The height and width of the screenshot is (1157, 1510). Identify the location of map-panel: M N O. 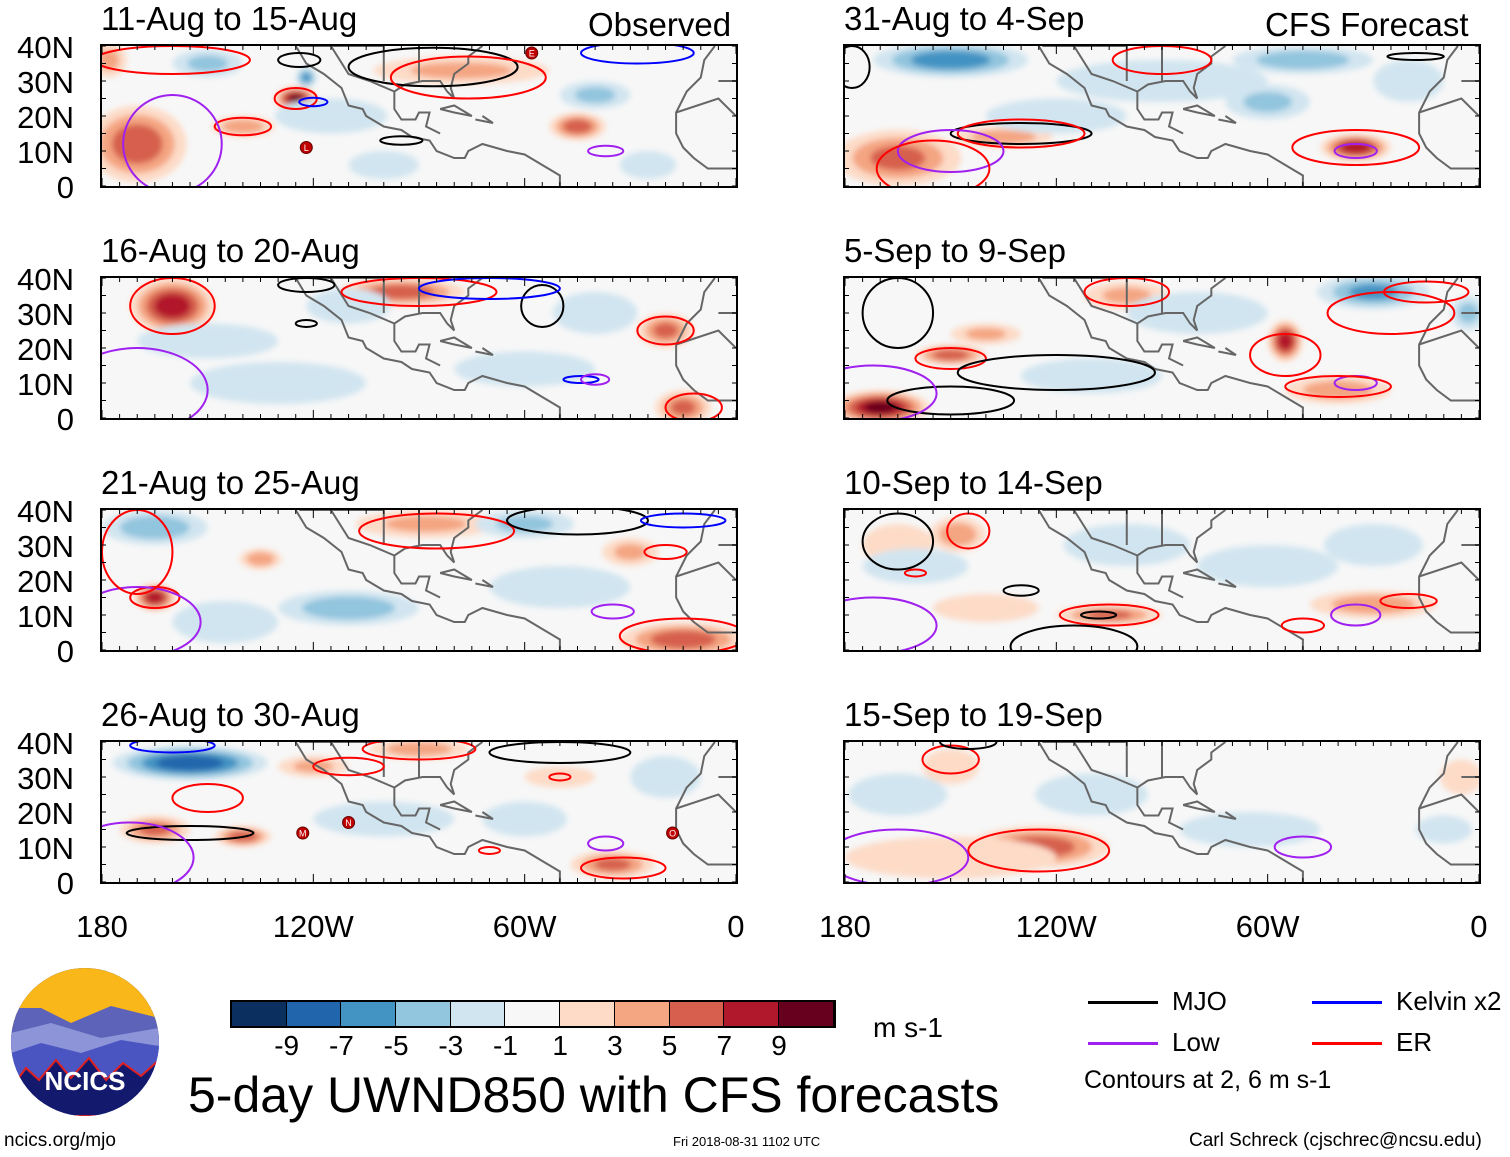
(419, 812).